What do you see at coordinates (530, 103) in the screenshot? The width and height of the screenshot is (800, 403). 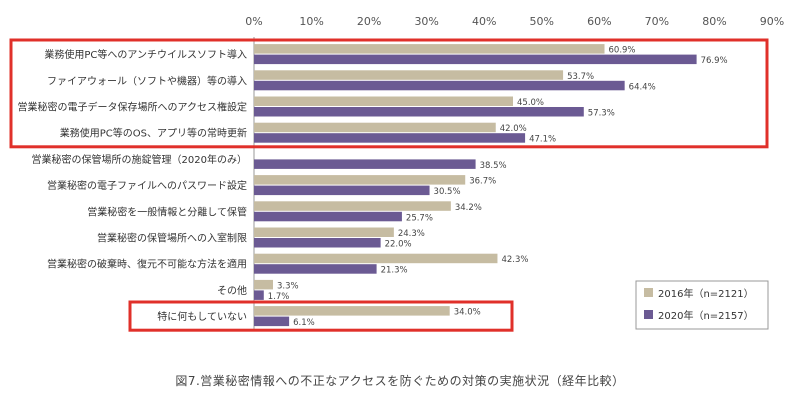 I see `bar-value-label: 45.0%` at bounding box center [530, 103].